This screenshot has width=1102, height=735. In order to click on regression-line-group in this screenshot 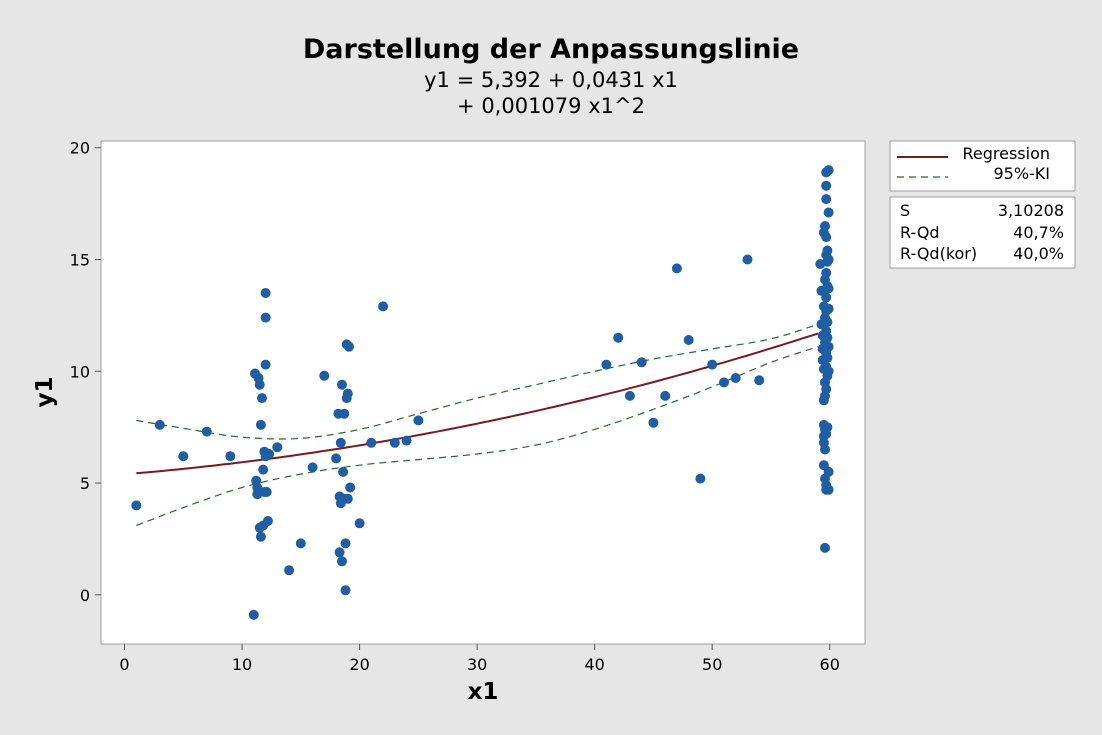, I will do `click(477, 403)`.